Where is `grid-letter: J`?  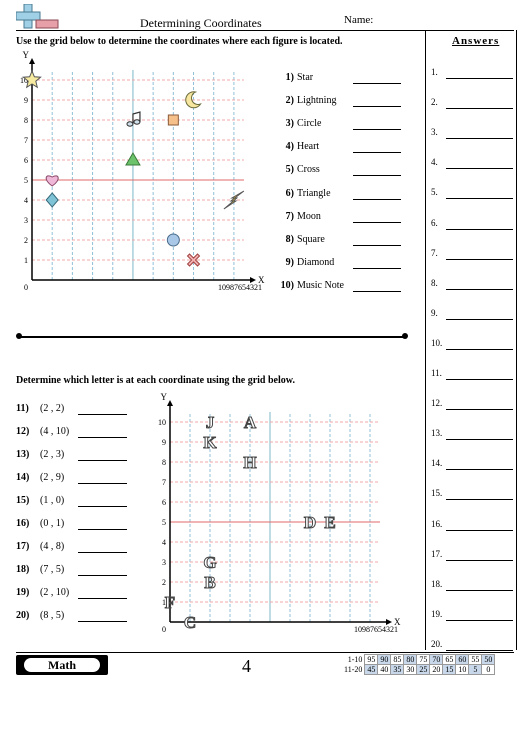
grid-letter: J is located at coordinates (210, 422).